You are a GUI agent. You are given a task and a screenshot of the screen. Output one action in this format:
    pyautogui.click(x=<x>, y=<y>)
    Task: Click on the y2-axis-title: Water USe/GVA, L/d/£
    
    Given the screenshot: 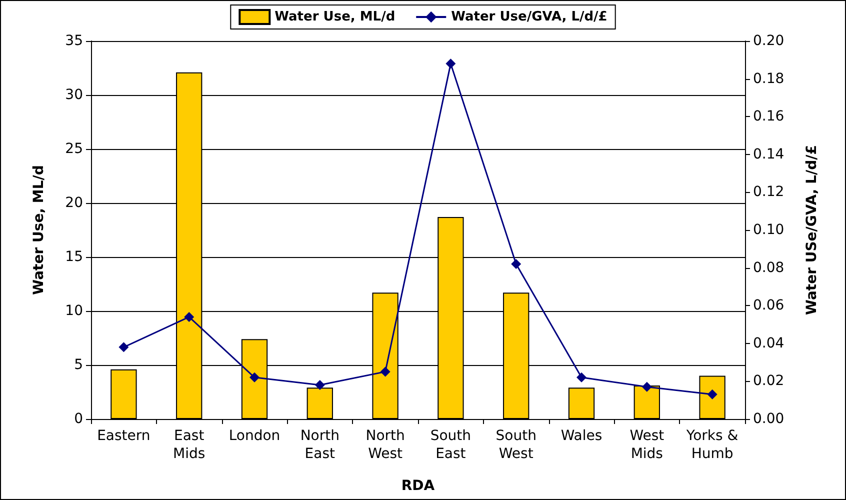 What is the action you would take?
    pyautogui.click(x=812, y=230)
    